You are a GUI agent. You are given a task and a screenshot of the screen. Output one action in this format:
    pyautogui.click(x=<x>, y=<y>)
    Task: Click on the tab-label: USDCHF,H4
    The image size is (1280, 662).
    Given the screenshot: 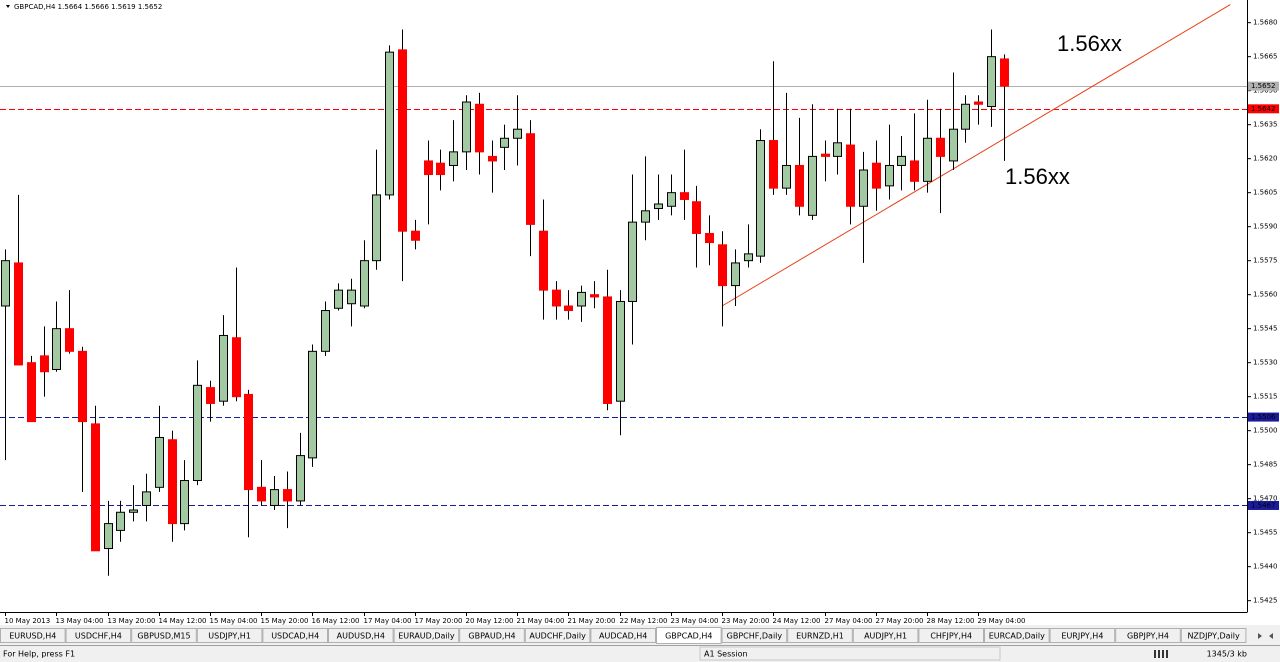 What is the action you would take?
    pyautogui.click(x=98, y=636)
    